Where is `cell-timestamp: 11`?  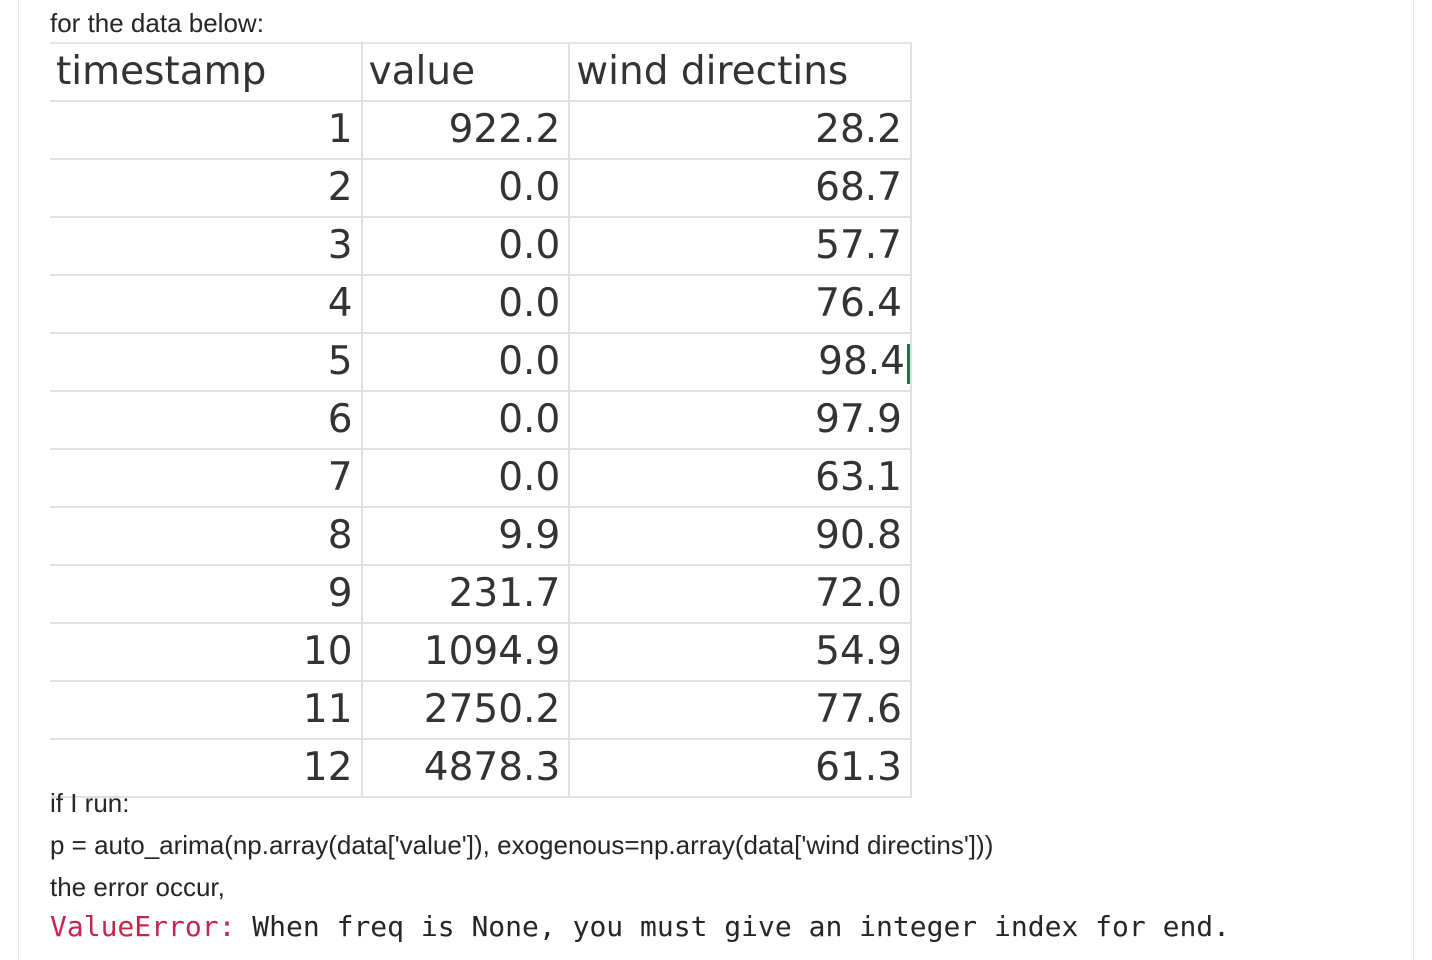
cell-timestamp: 11 is located at coordinates (206, 710).